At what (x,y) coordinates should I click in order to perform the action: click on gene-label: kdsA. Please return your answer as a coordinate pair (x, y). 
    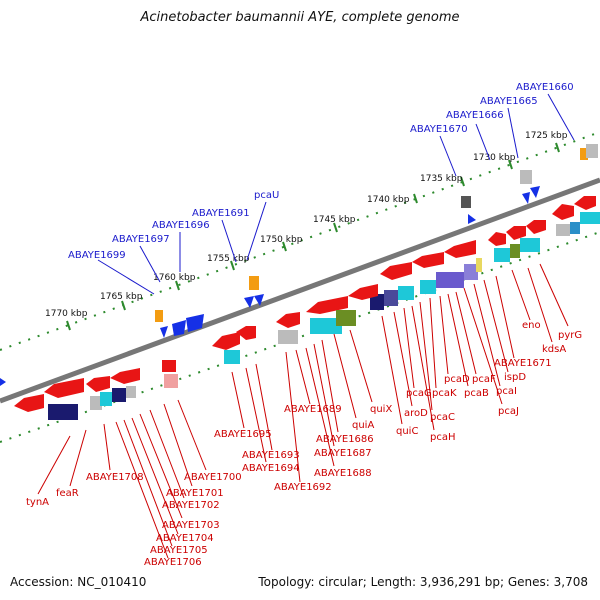
    Looking at the image, I should click on (554, 349).